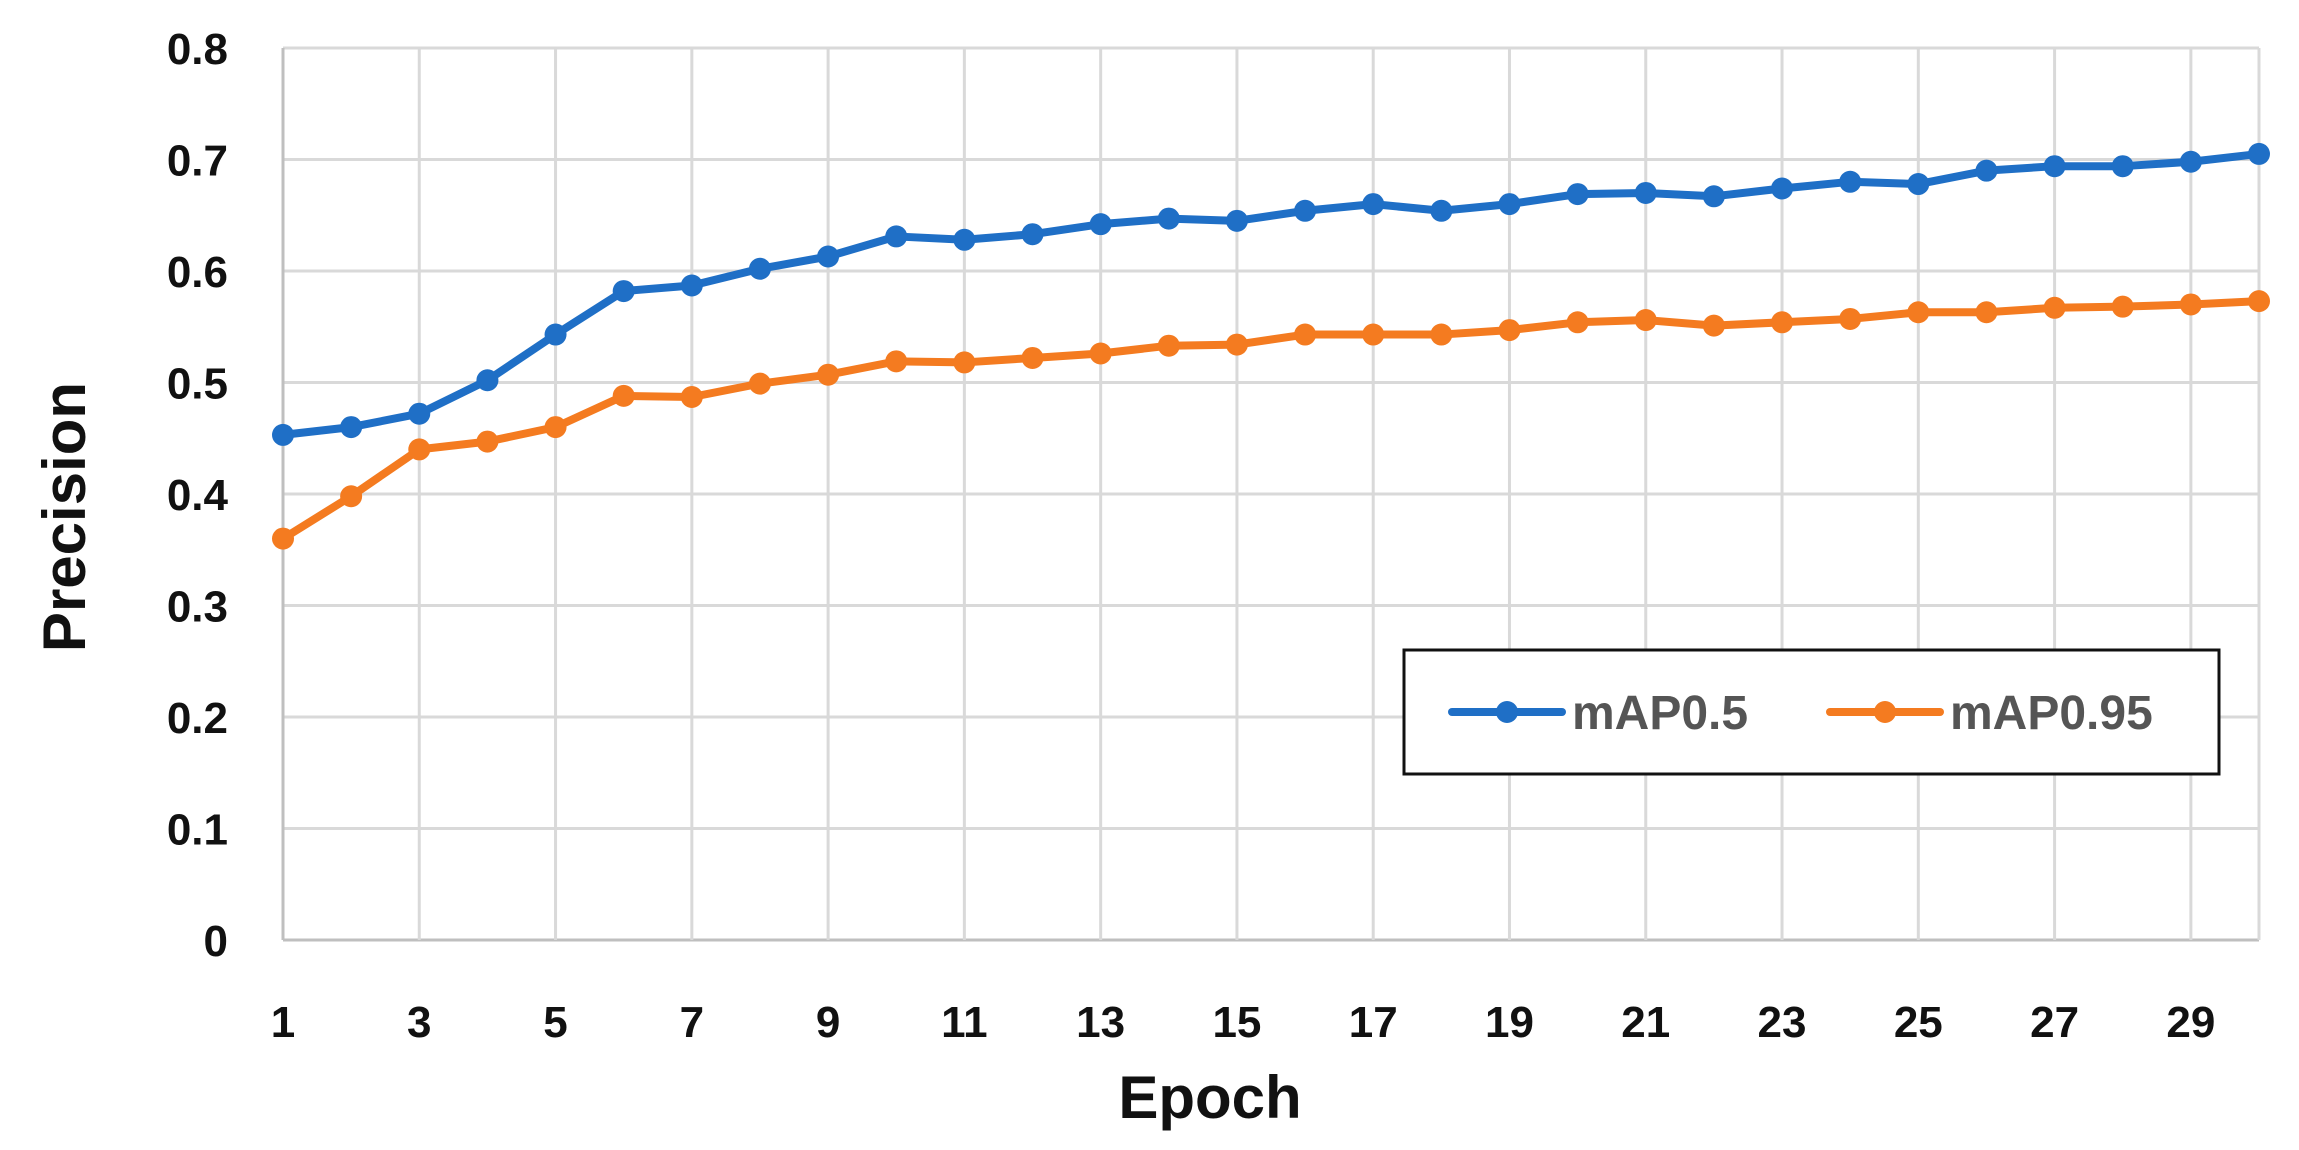 The height and width of the screenshot is (1150, 2299). What do you see at coordinates (419, 1022) in the screenshot?
I see `x-tick-label: 3` at bounding box center [419, 1022].